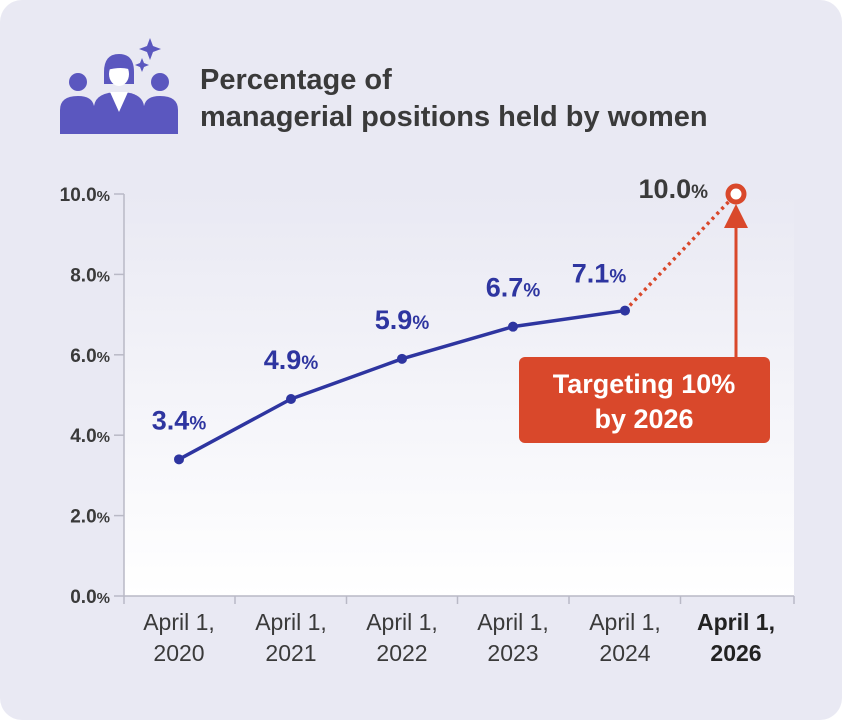 Image resolution: width=842 pixels, height=720 pixels. What do you see at coordinates (296, 80) in the screenshot?
I see `title-line-1: Percentage of` at bounding box center [296, 80].